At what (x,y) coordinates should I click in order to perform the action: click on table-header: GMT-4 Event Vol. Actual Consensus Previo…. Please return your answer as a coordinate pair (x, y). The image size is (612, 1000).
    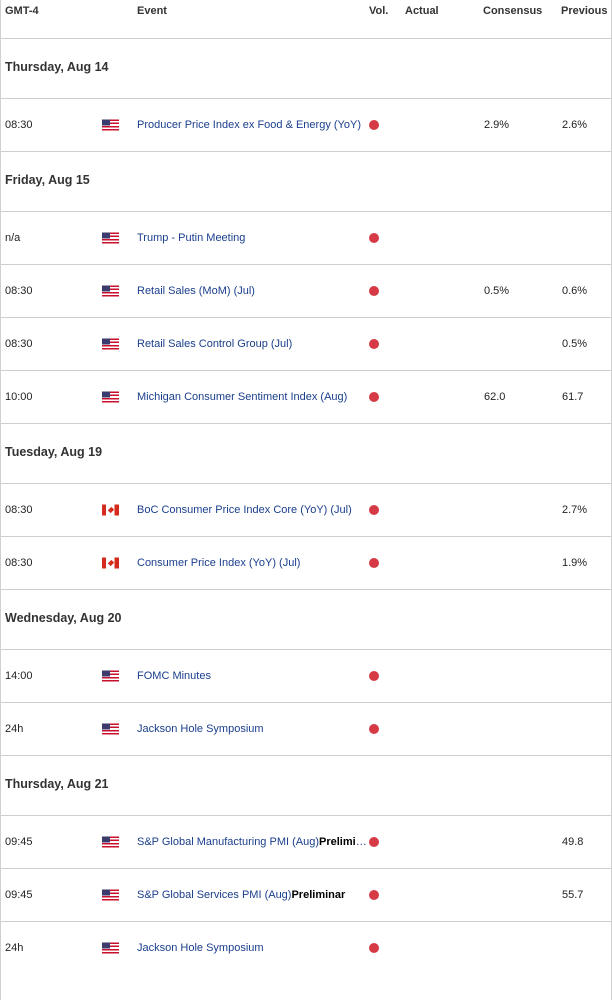
    Looking at the image, I should click on (306, 19).